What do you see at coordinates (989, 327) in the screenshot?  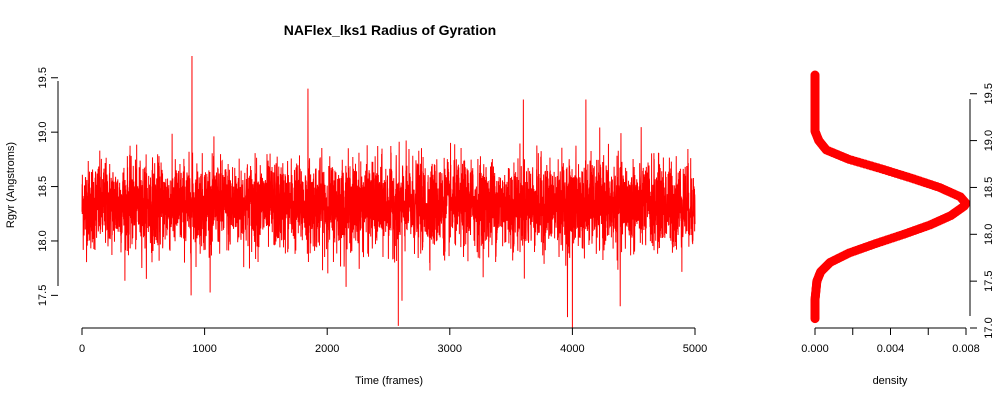 I see `density-y-tick-label: 17.0` at bounding box center [989, 327].